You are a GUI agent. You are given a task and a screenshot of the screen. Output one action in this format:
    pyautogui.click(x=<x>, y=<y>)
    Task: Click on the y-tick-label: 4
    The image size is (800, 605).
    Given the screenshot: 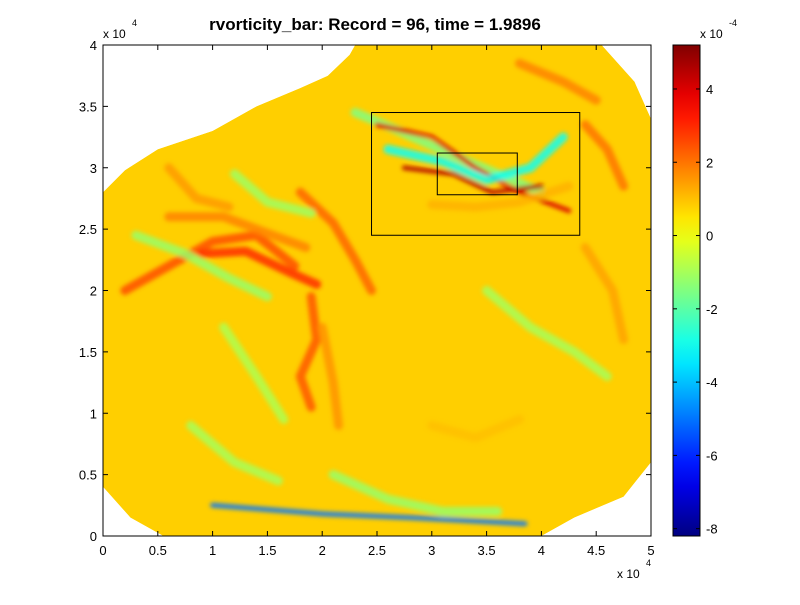 What is the action you would take?
    pyautogui.click(x=93, y=45)
    